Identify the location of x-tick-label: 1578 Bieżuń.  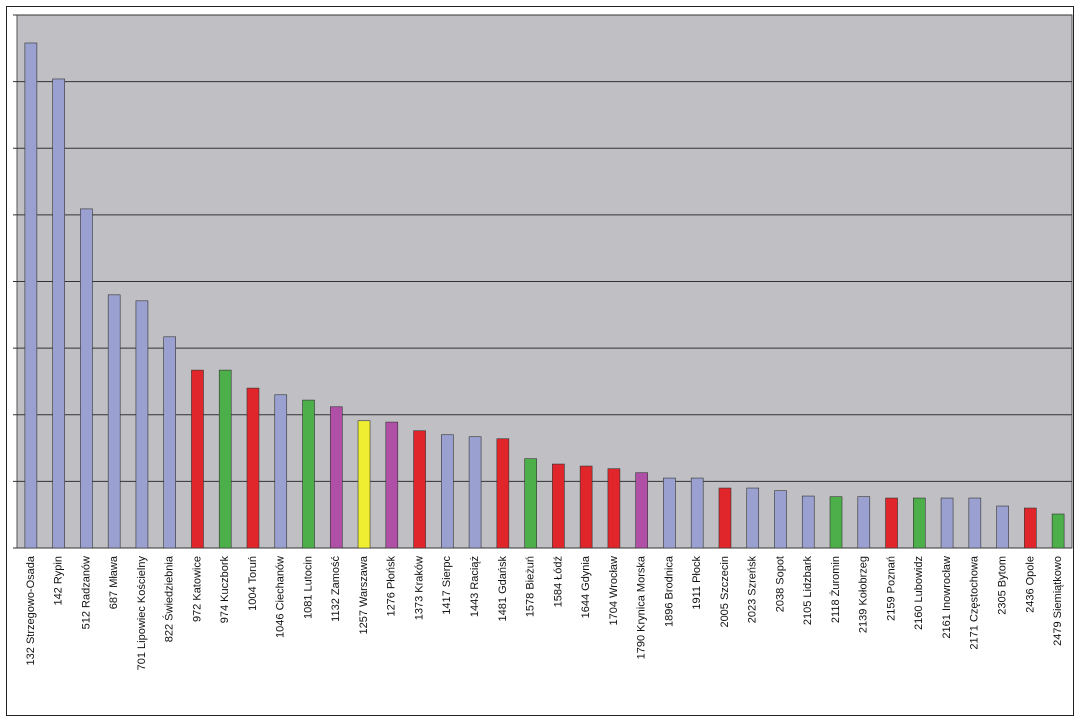
(531, 586).